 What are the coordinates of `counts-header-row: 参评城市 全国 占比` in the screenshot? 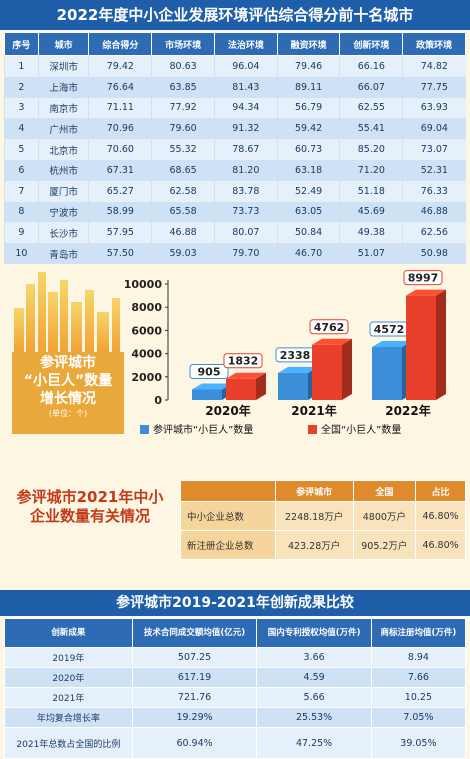 It's located at (323, 491).